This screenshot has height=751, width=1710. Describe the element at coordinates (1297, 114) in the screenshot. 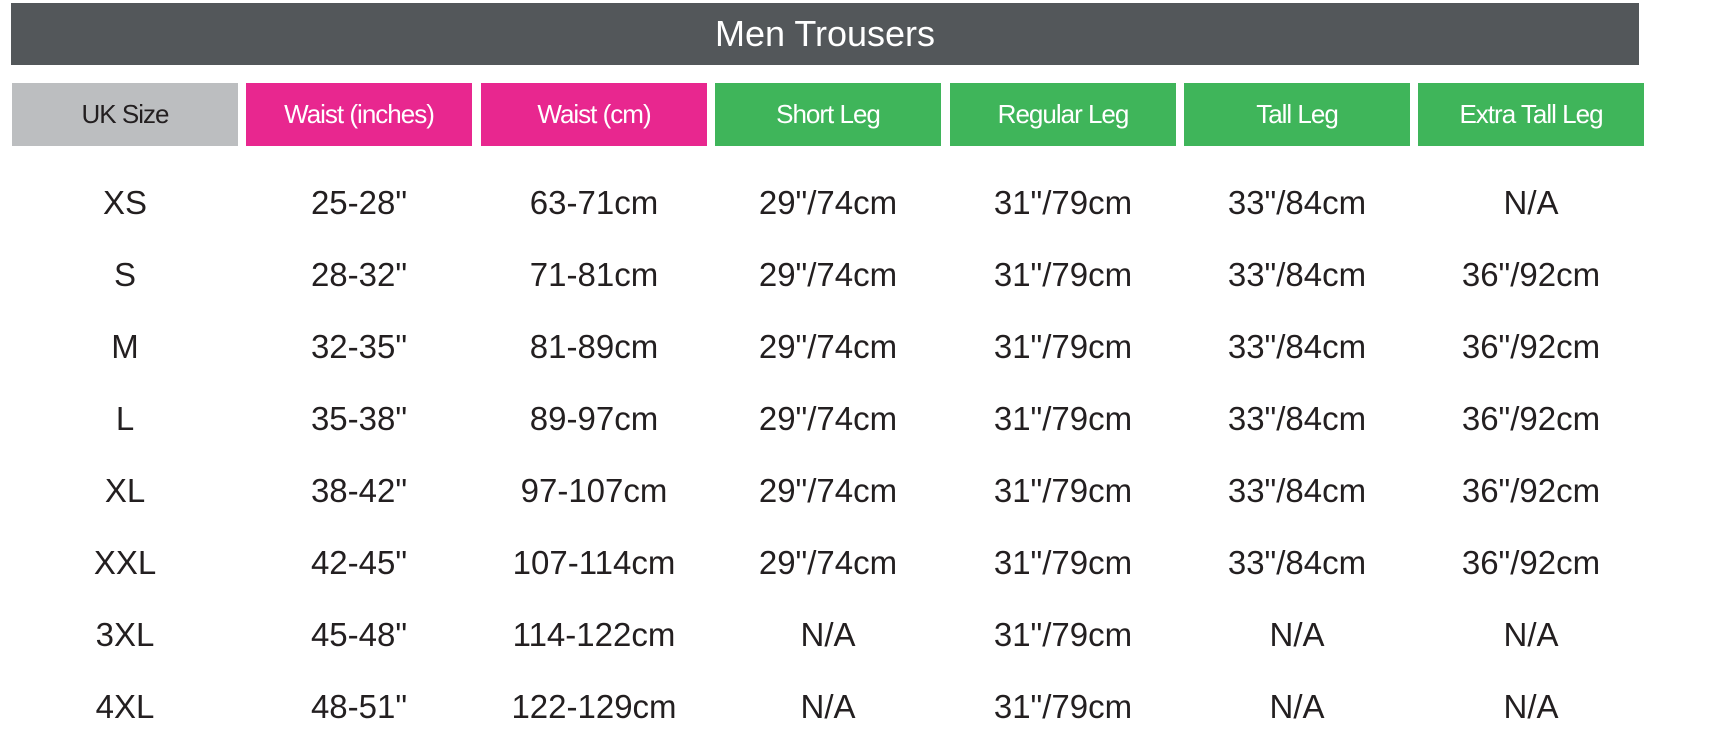

I see `column-header: Tall Leg` at that location.